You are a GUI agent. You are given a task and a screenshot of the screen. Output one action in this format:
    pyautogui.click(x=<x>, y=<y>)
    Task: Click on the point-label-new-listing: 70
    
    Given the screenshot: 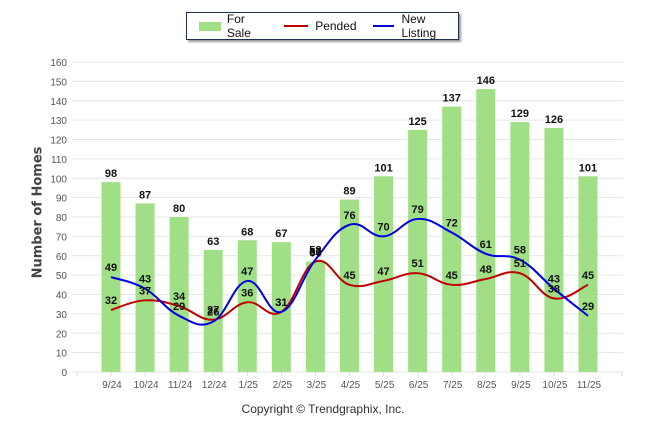 What is the action you would take?
    pyautogui.click(x=383, y=227)
    